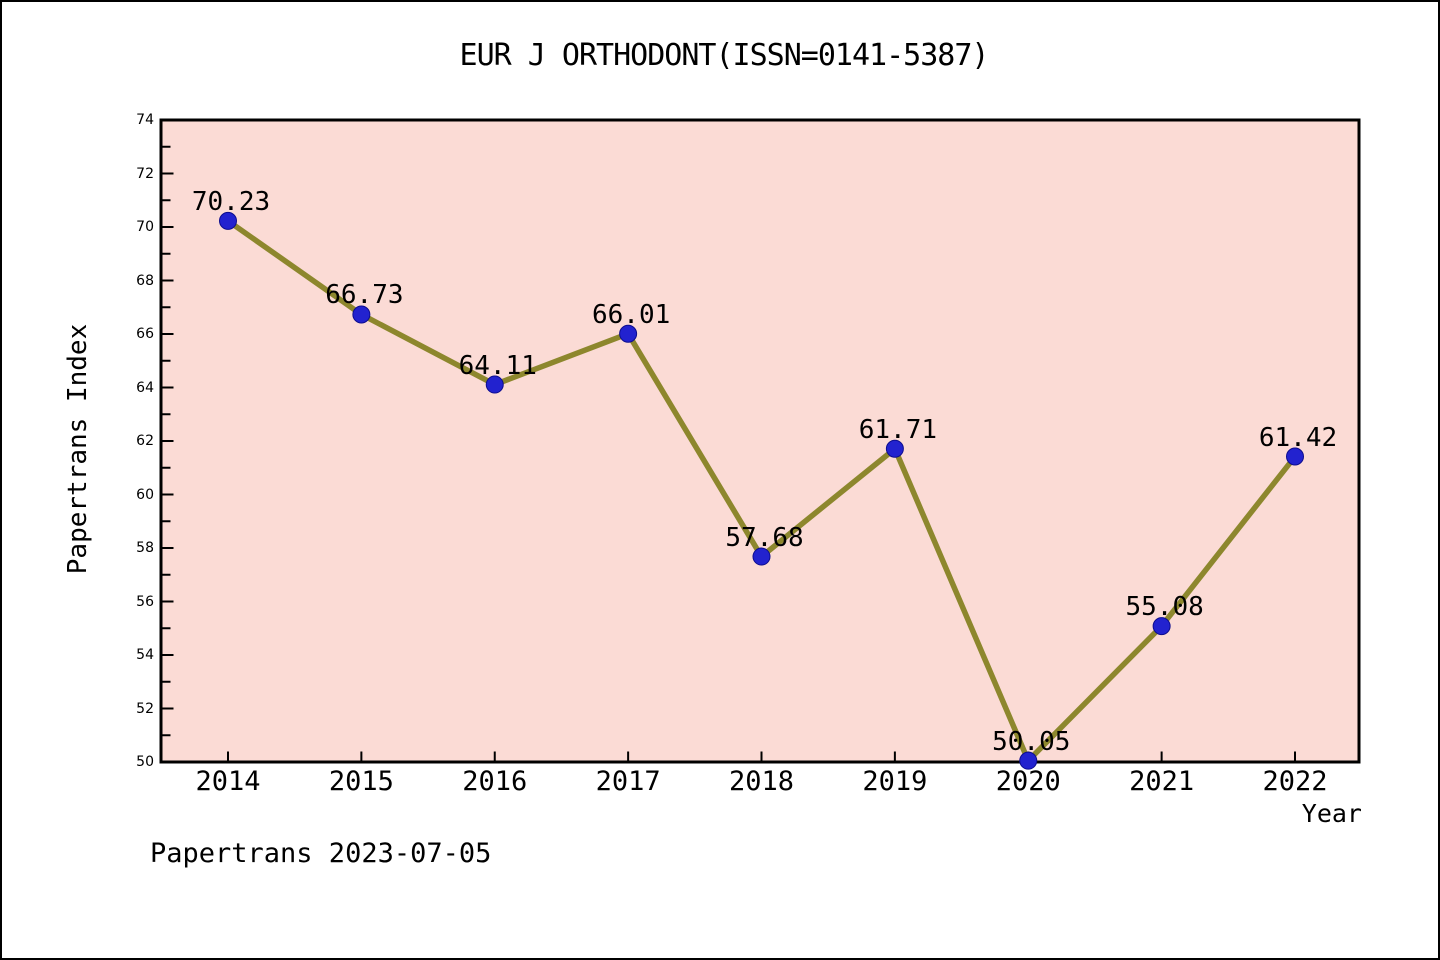 Image resolution: width=1440 pixels, height=960 pixels. What do you see at coordinates (764, 537) in the screenshot?
I see `data-point-label: 57.68` at bounding box center [764, 537].